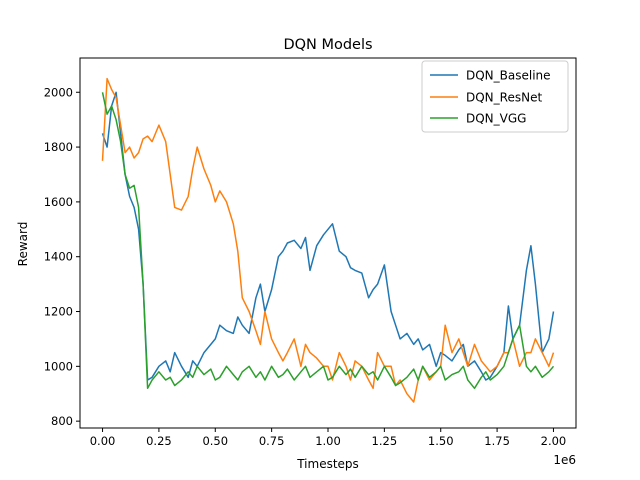  What do you see at coordinates (564, 460) in the screenshot?
I see `x-axis-offset-label: 1e6` at bounding box center [564, 460].